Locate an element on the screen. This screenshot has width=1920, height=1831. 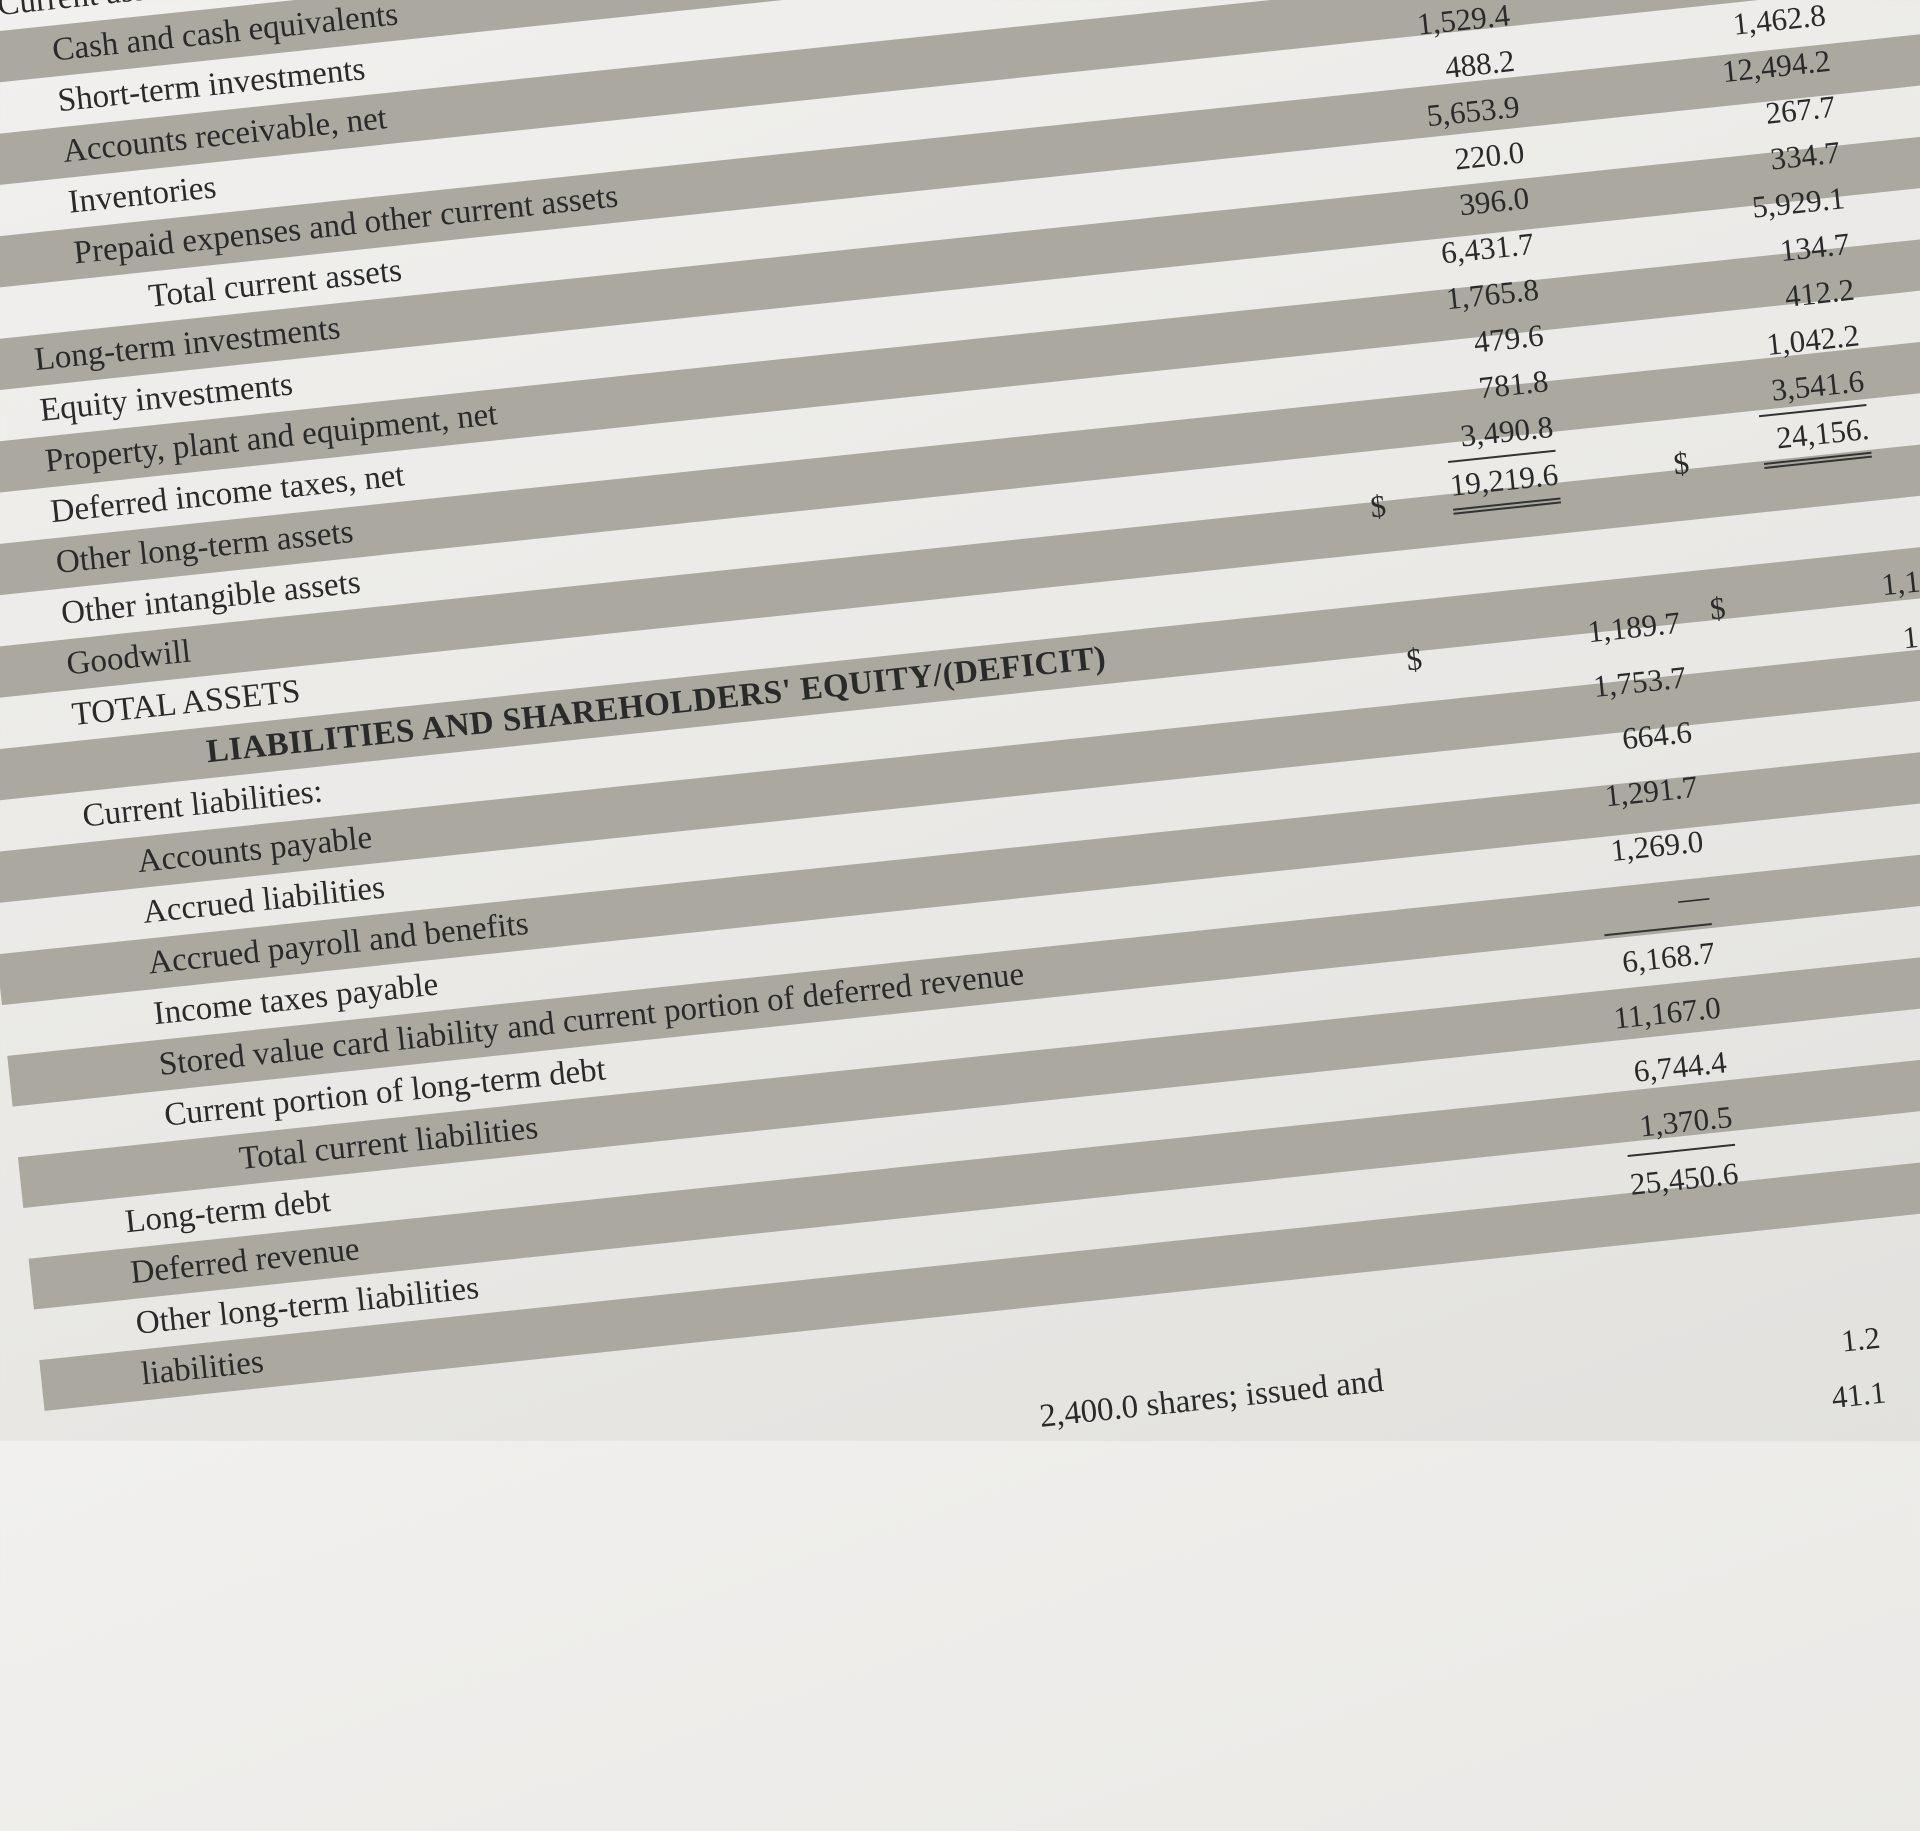
cell-value: 1,1 is located at coordinates (1899, 583).